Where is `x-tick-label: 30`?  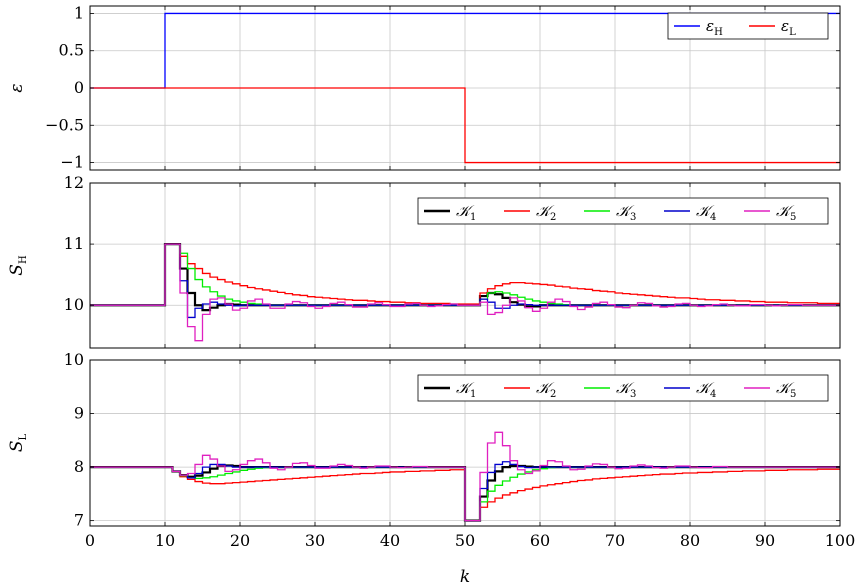 x-tick-label: 30 is located at coordinates (315, 540).